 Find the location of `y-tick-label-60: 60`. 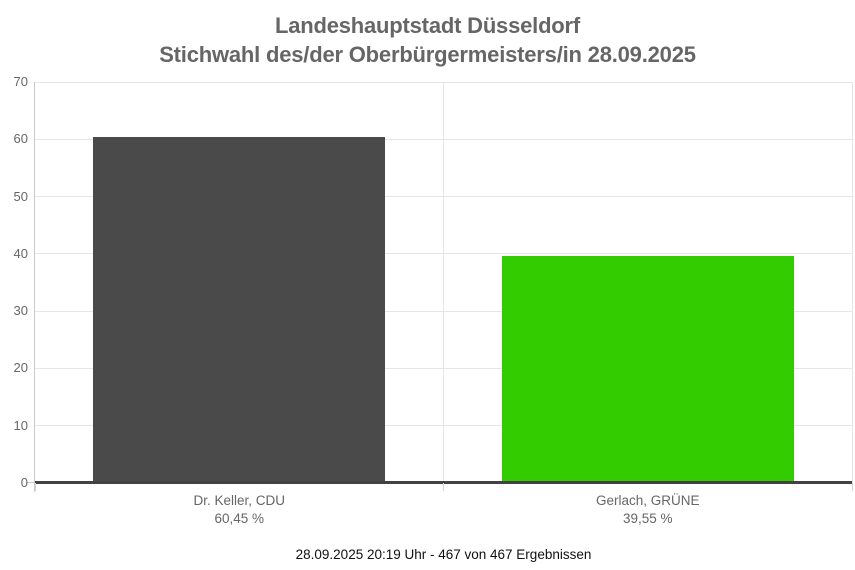

y-tick-label-60: 60 is located at coordinates (20, 139).